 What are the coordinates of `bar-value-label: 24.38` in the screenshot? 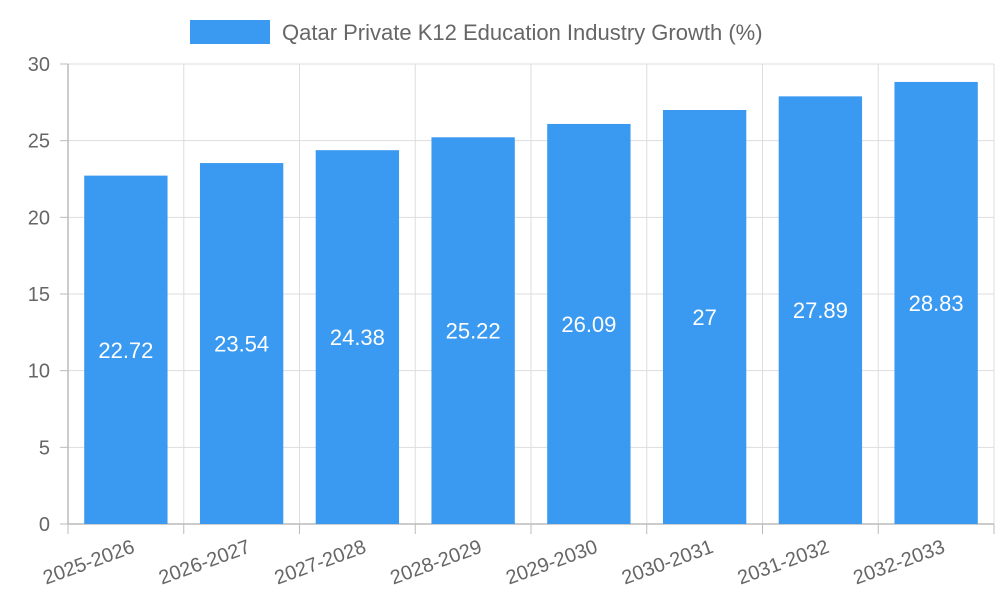 It's located at (357, 337).